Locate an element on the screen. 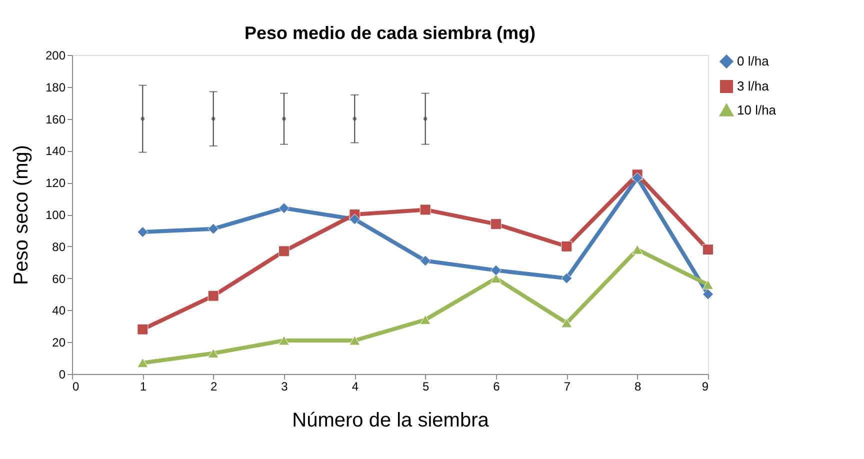 Image resolution: width=864 pixels, height=459 pixels. legend-label: 3 l/ha is located at coordinates (753, 86).